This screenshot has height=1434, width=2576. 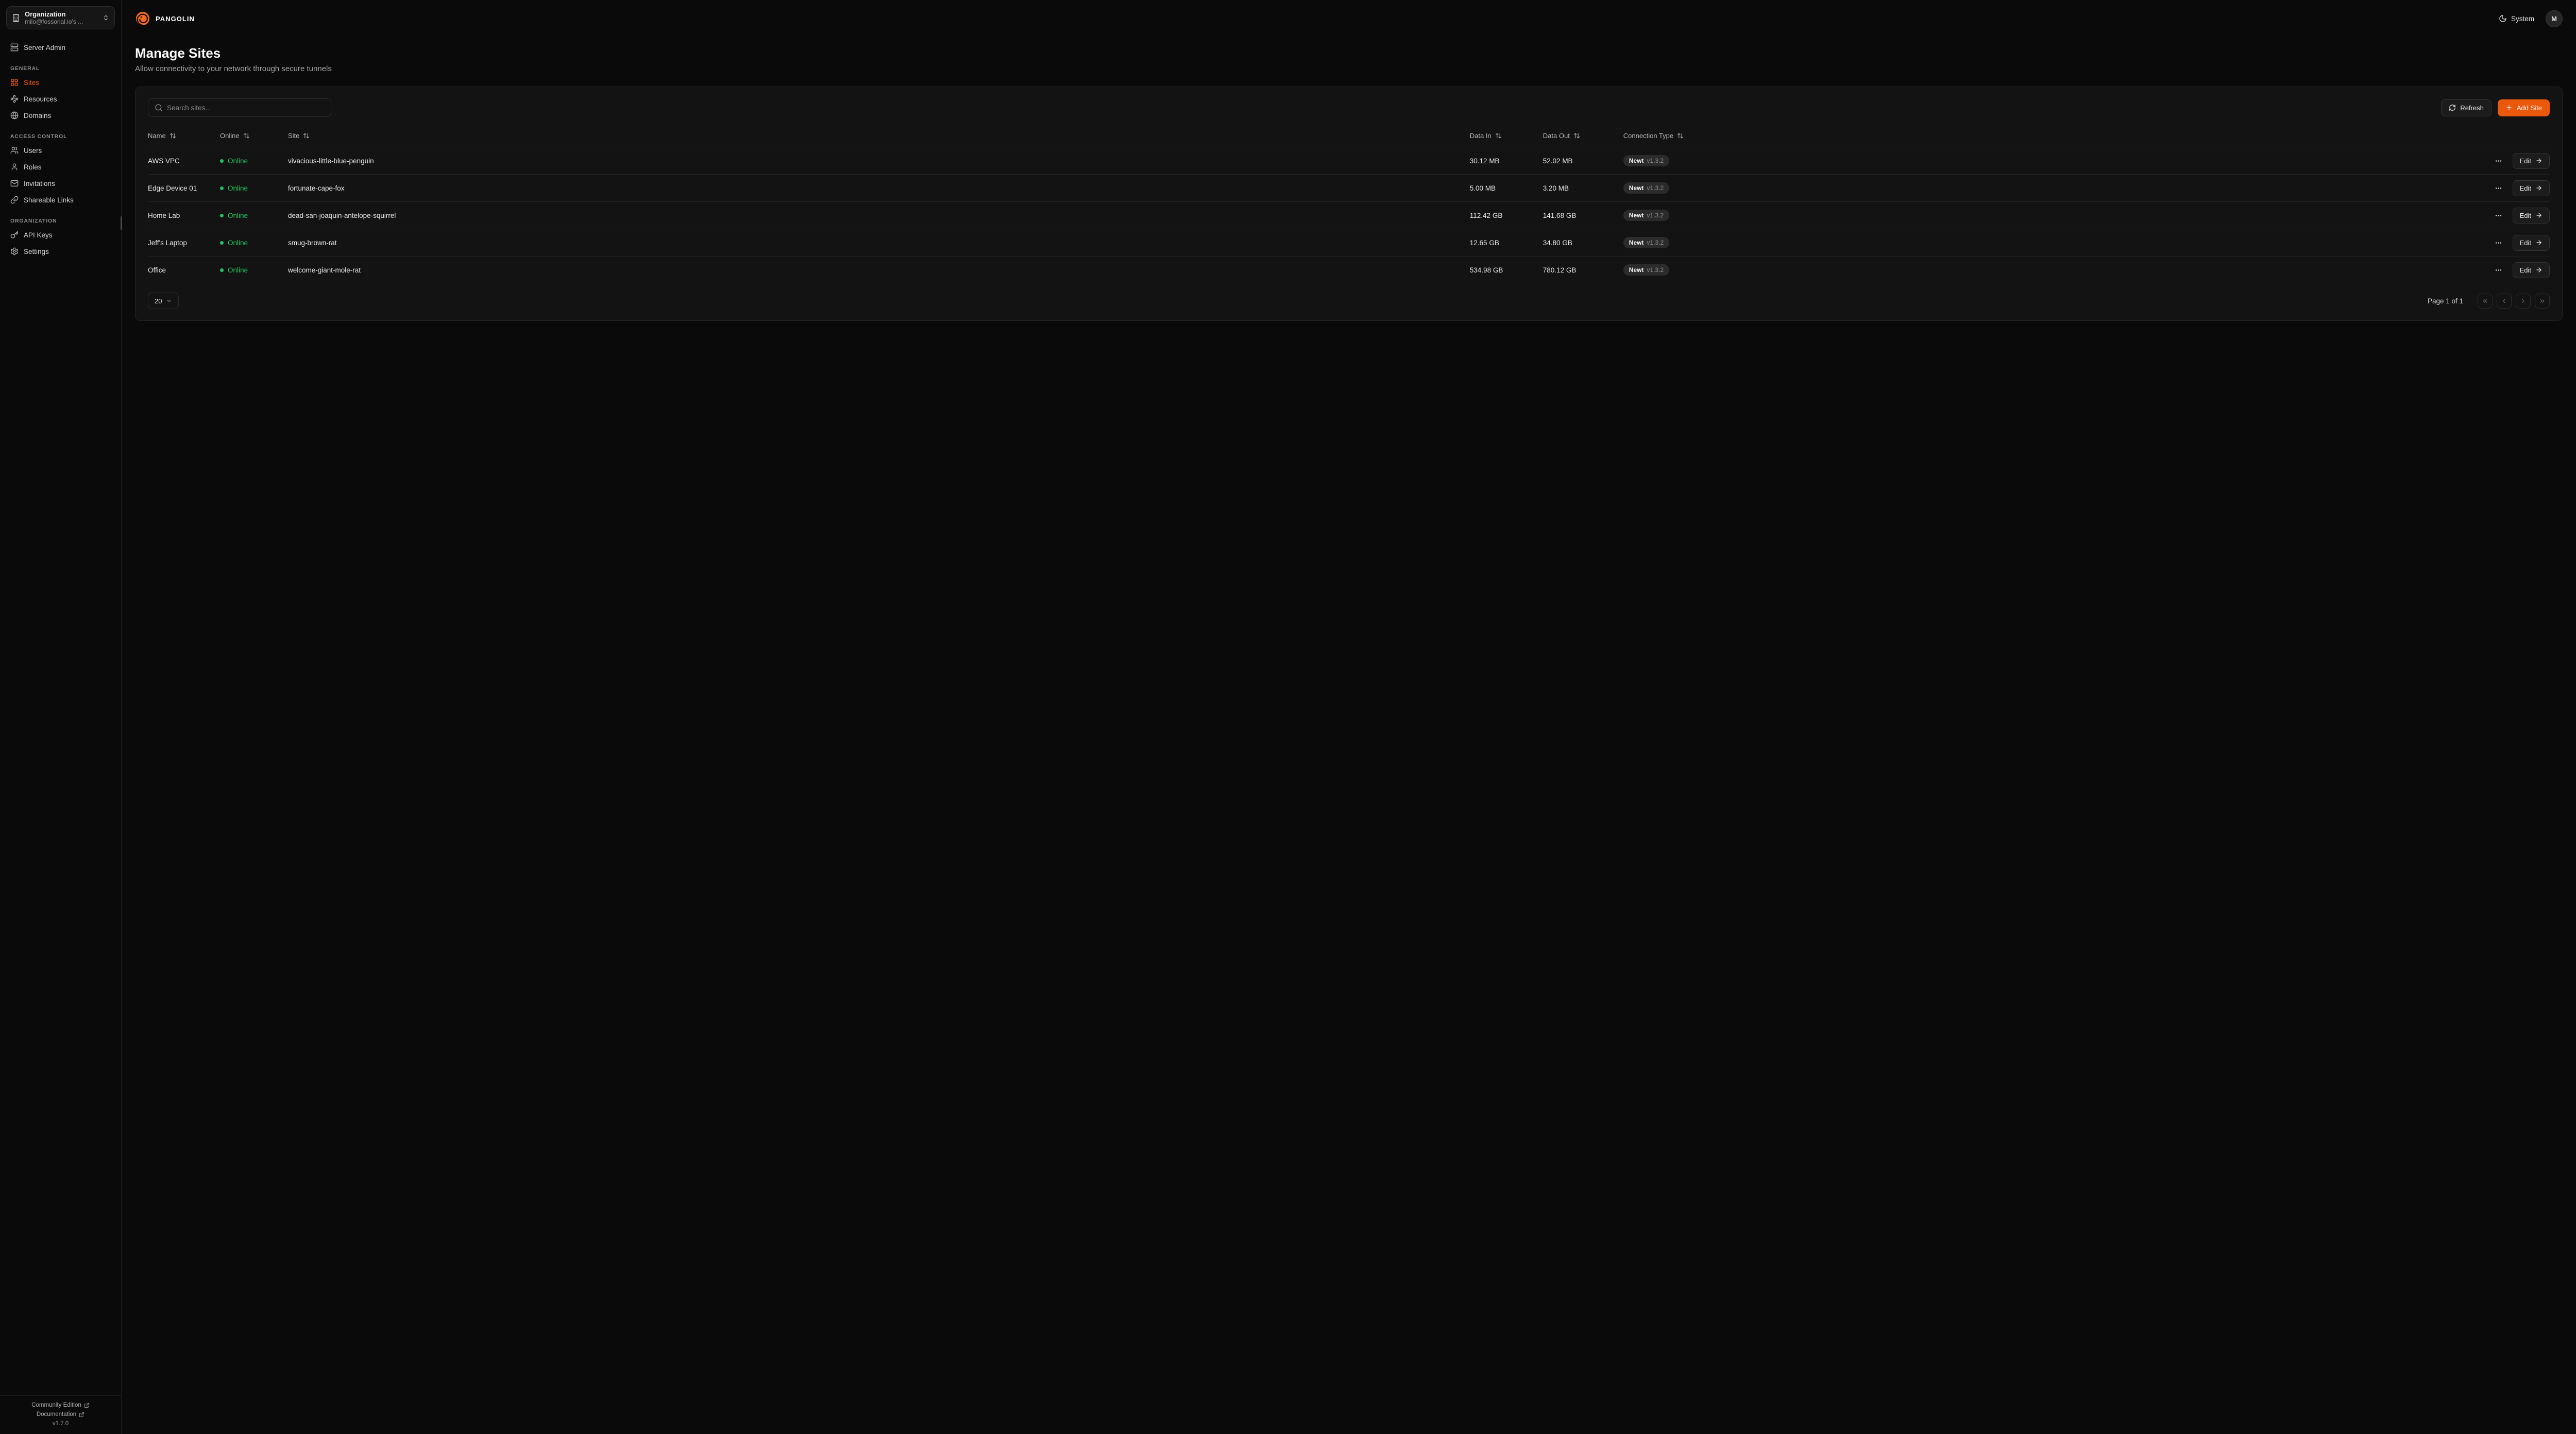 I want to click on page-size-select: 20, so click(x=163, y=301).